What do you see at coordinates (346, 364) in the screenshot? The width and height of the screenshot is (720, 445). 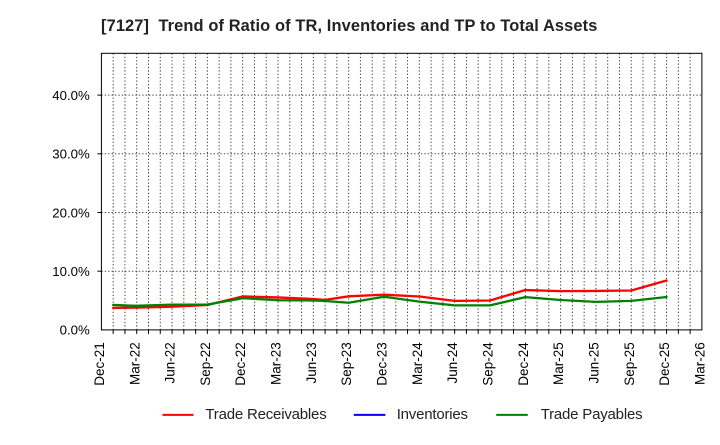 I see `svg-text: Sep-23` at bounding box center [346, 364].